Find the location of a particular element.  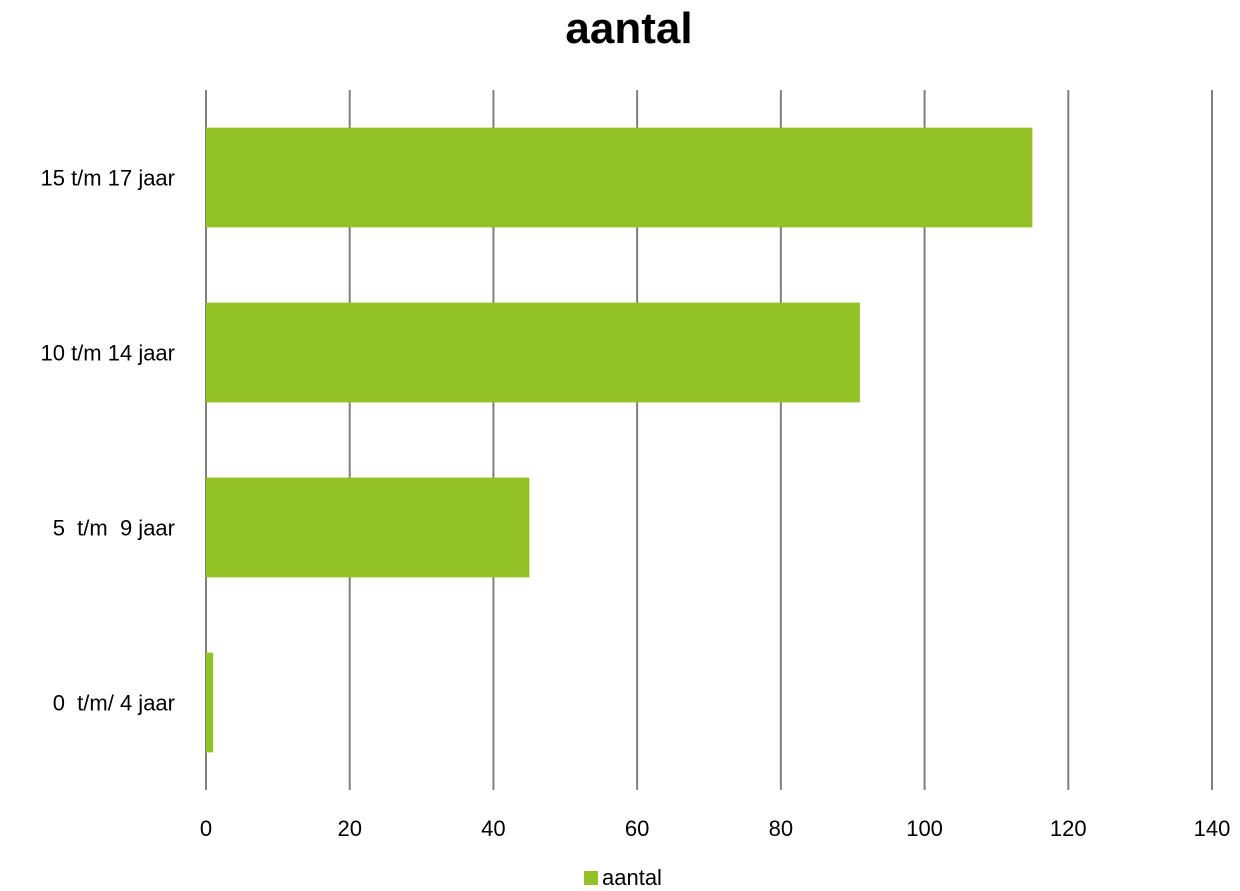

x-tick-label-4: 80 is located at coordinates (781, 828).